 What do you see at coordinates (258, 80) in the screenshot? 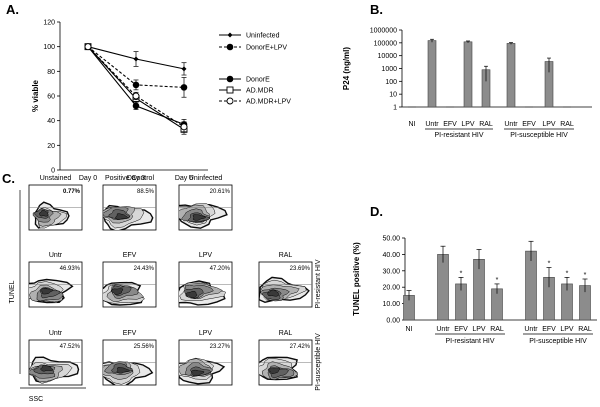
I see `legend-label: DonorE` at bounding box center [258, 80].